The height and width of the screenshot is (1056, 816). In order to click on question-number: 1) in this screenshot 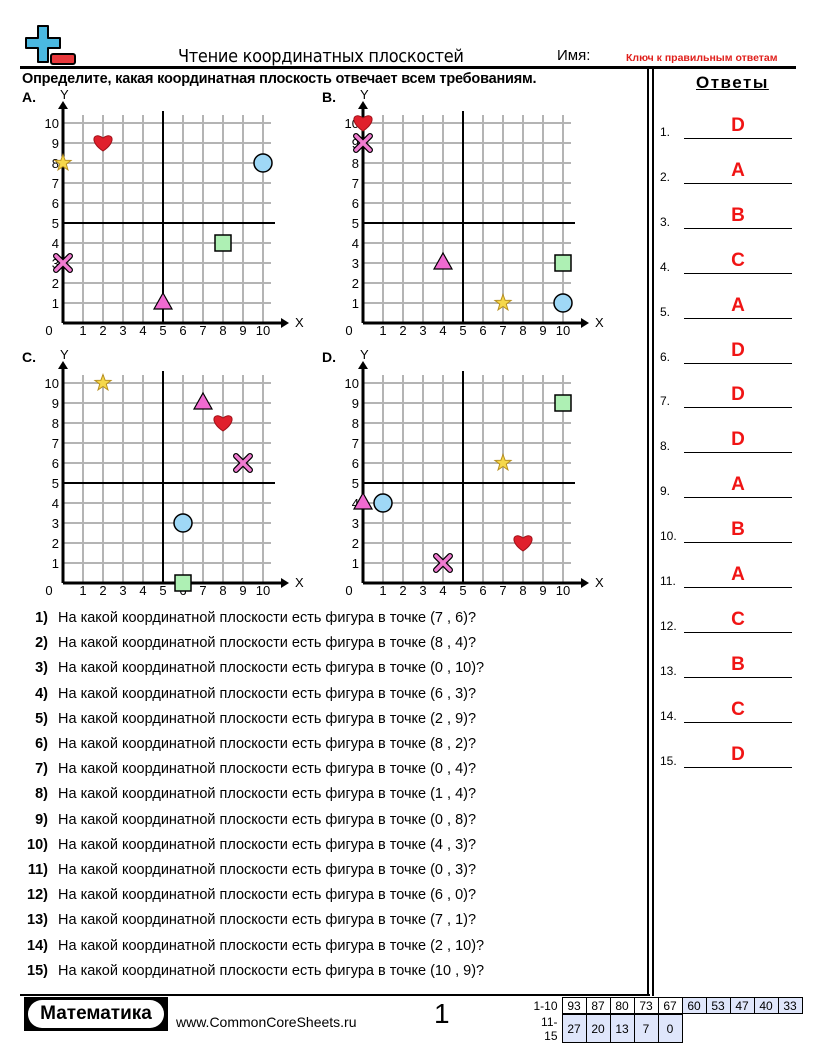, I will do `click(41, 618)`.